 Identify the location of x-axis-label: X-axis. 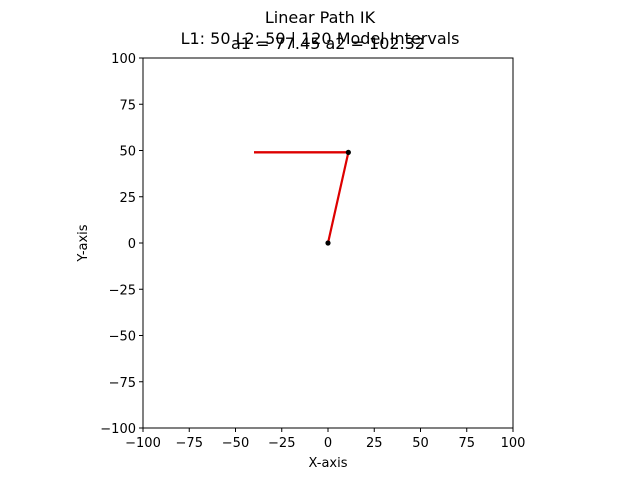
(328, 463).